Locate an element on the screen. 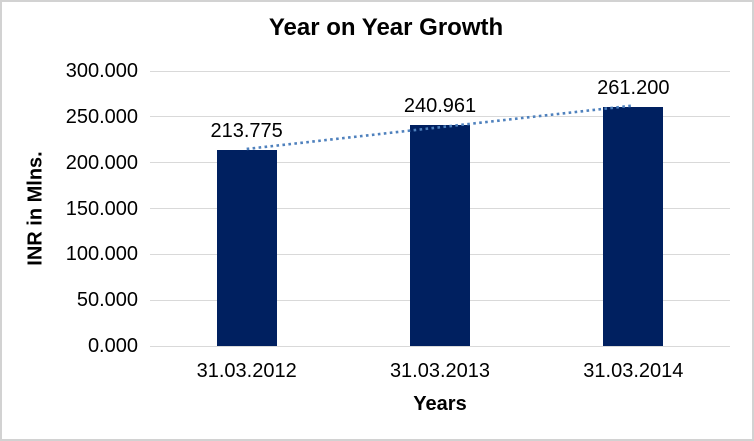  x-axis-title: Years is located at coordinates (440, 404).